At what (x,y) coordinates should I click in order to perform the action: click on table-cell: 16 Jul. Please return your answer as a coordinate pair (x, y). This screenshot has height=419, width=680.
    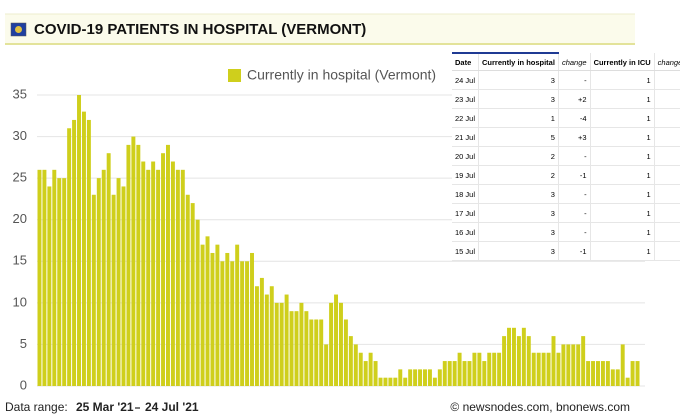
    Looking at the image, I should click on (465, 232).